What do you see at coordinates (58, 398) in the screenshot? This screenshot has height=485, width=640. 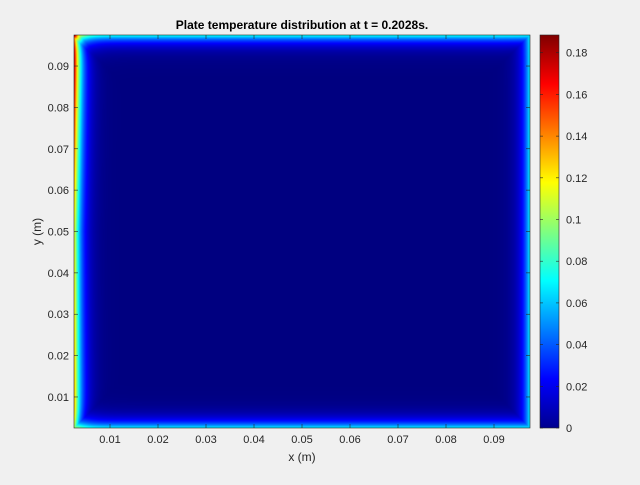 I see `y-tick-label-0: 0.01` at bounding box center [58, 398].